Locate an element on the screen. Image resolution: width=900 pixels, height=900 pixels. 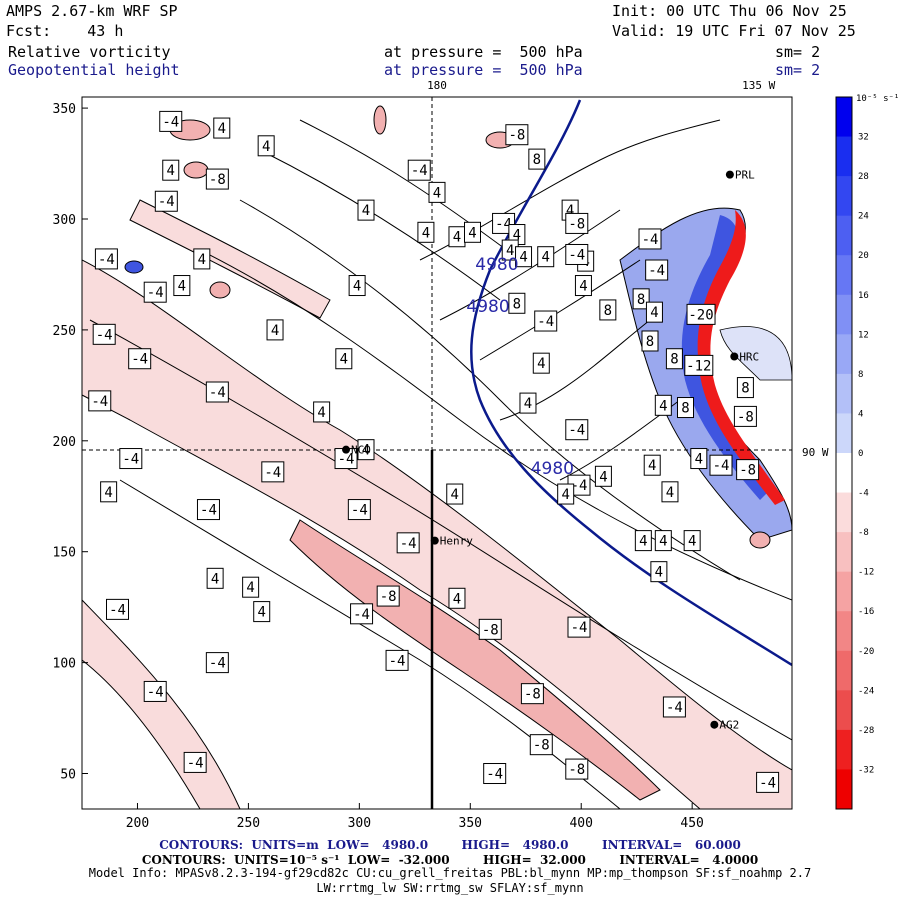
station-label: Henry is located at coordinates (456, 541).